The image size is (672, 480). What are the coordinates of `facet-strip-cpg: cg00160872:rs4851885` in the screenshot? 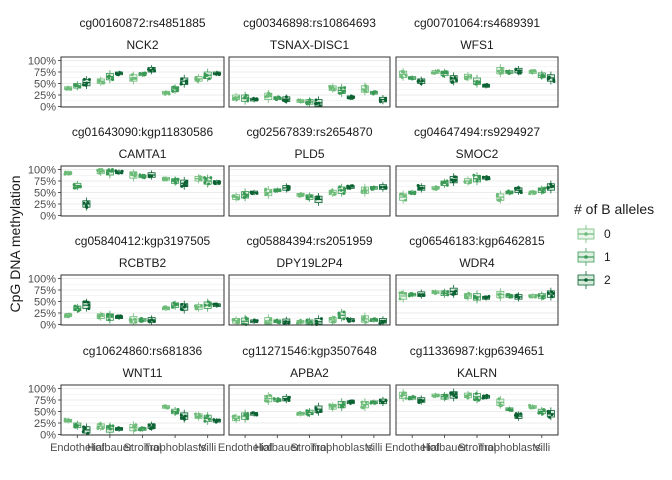 It's located at (142, 23).